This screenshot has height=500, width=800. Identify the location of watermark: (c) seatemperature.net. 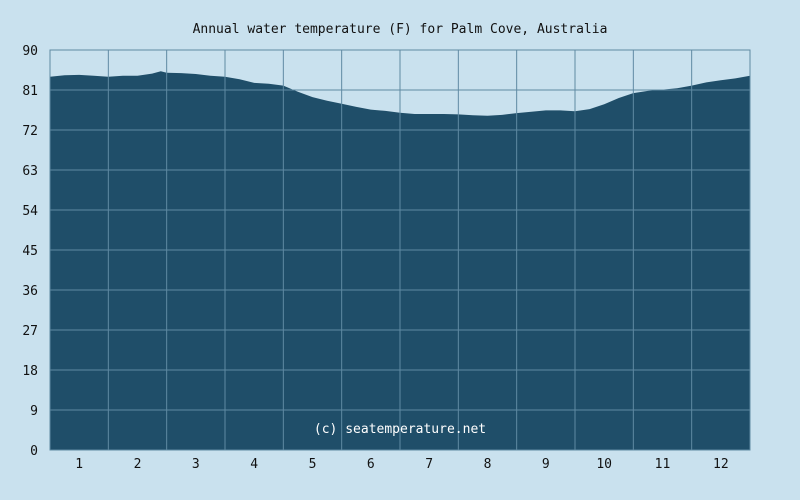
(400, 429).